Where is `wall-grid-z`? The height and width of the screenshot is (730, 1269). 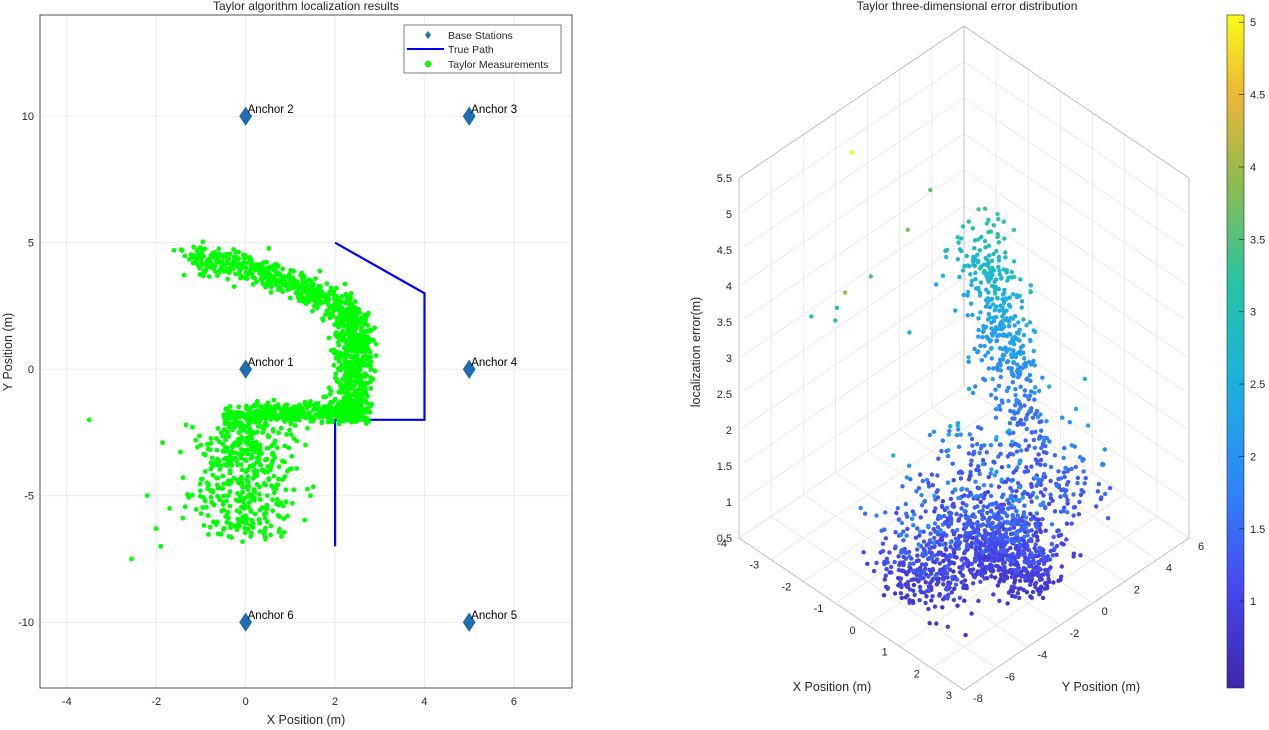
wall-grid-z is located at coordinates (851, 174).